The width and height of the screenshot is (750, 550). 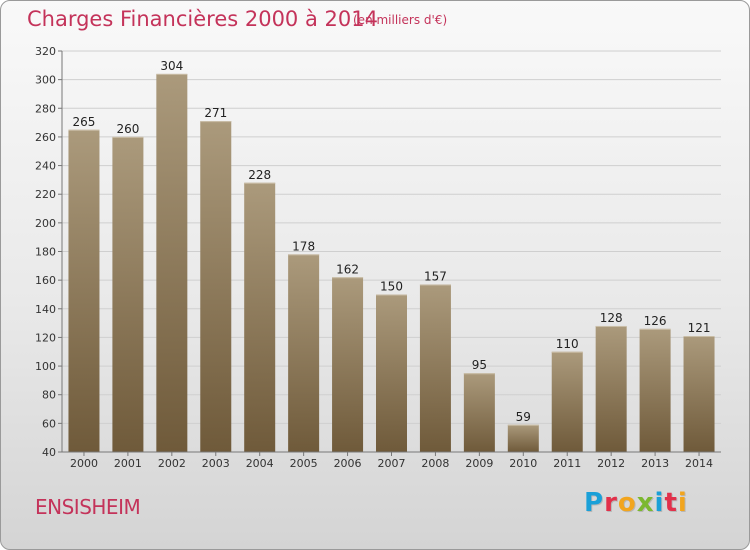 I want to click on logo-letter: o, so click(x=627, y=503).